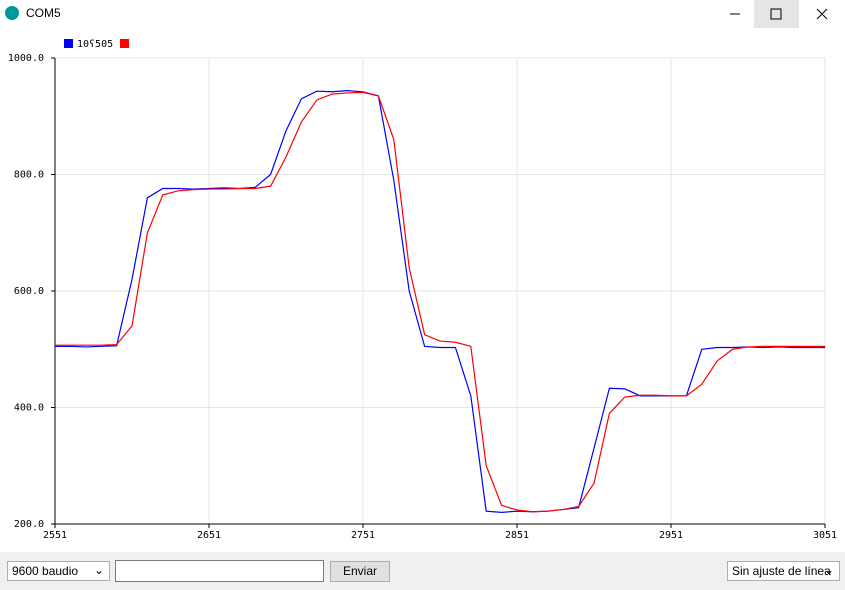  I want to click on maximize-button, so click(776, 14).